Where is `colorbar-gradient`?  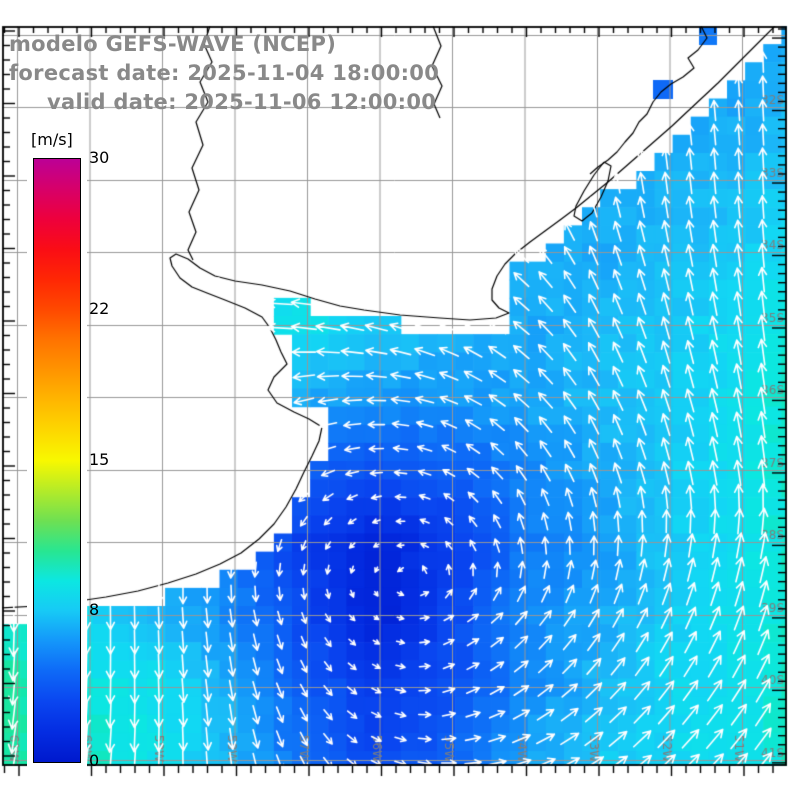
colorbar-gradient is located at coordinates (57, 460).